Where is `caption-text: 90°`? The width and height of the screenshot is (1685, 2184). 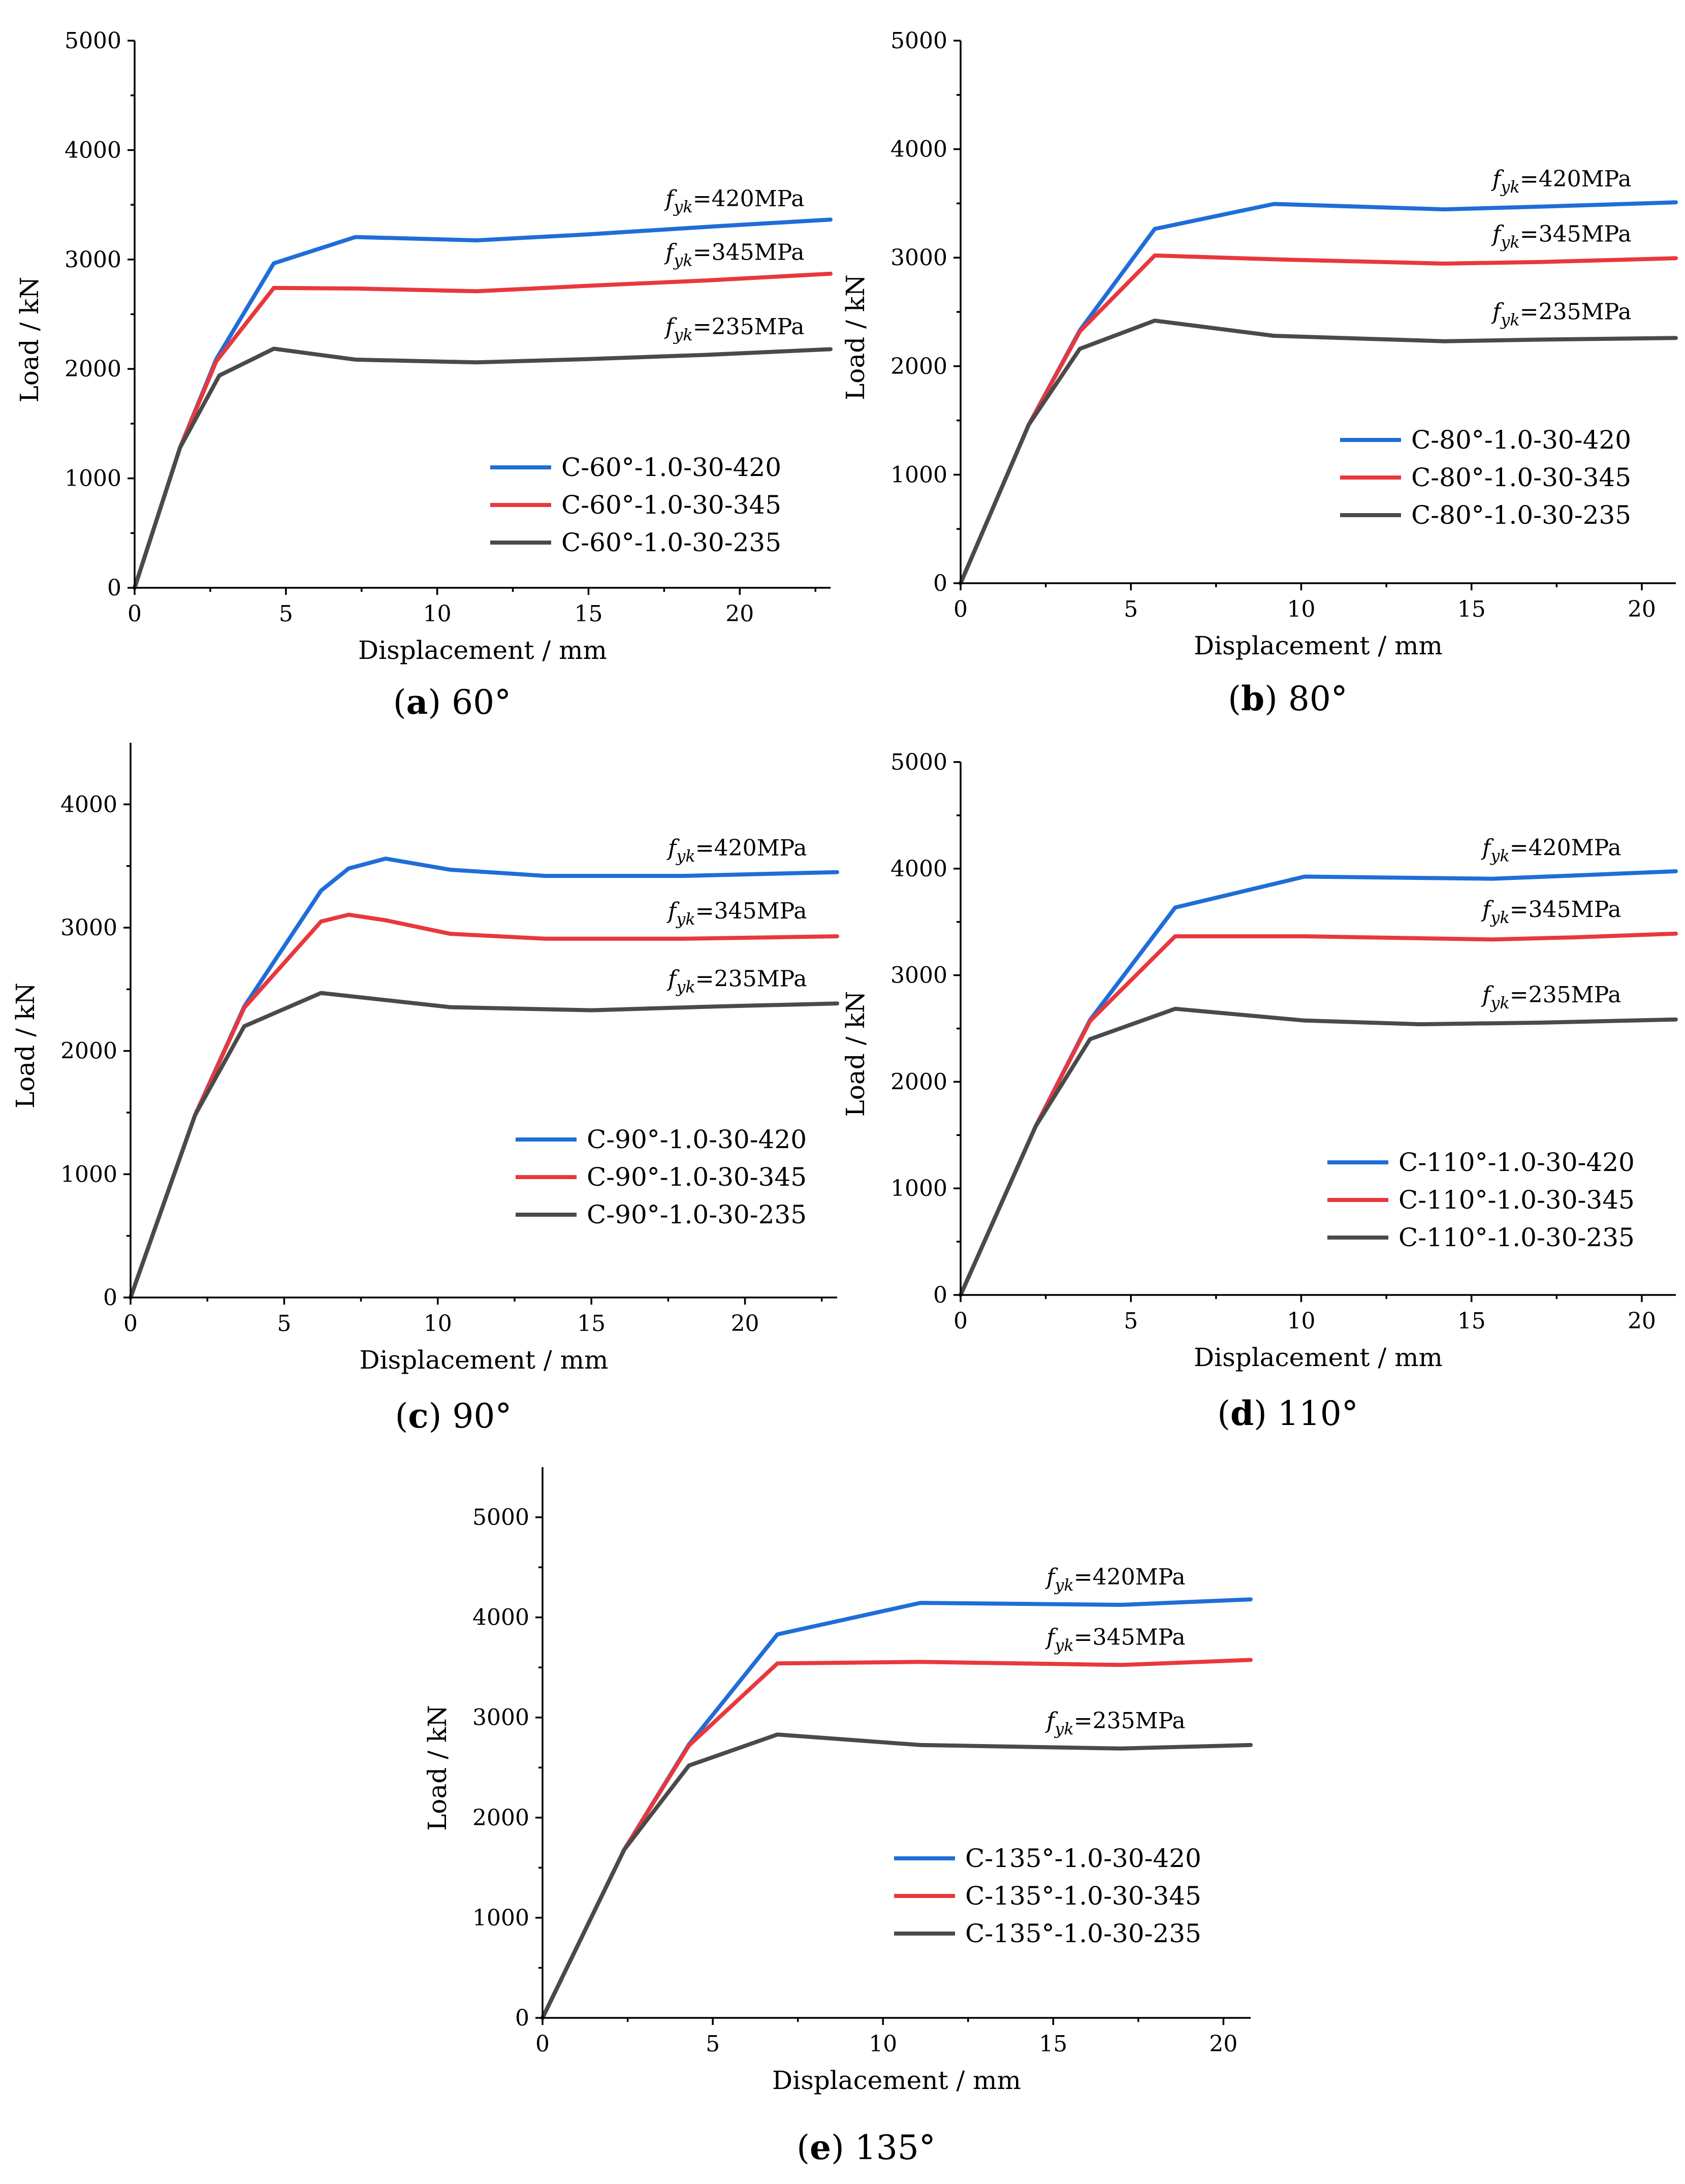
caption-text: 90° is located at coordinates (476, 1416).